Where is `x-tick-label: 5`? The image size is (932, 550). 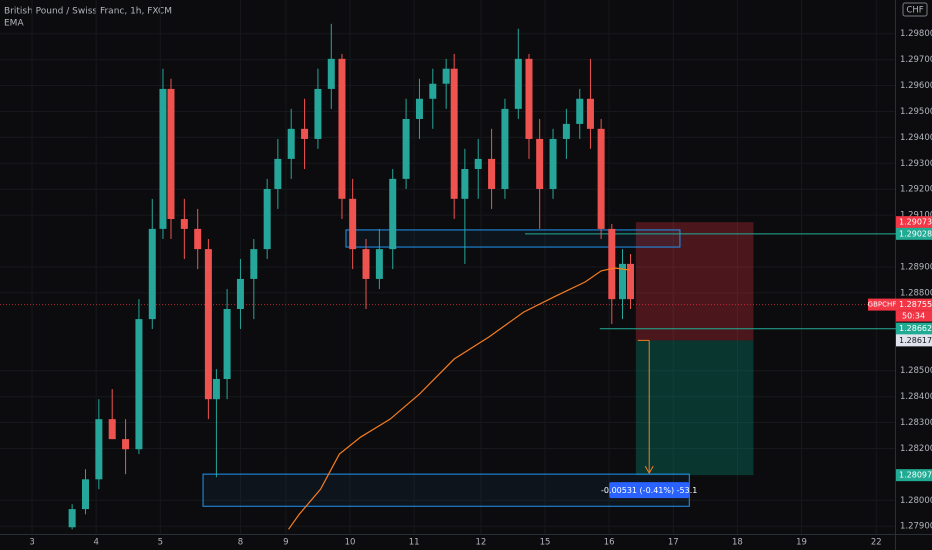 x-tick-label: 5 is located at coordinates (160, 543).